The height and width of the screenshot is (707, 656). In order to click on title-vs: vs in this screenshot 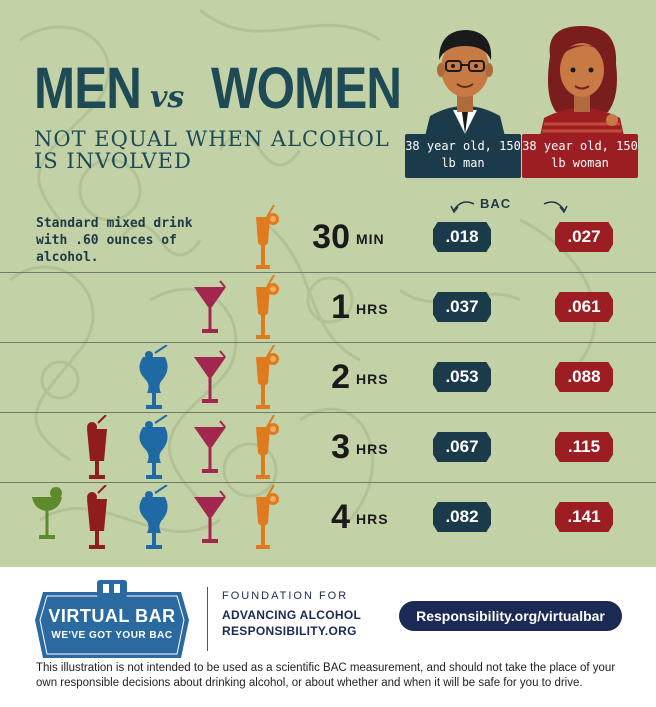, I will do `click(167, 97)`.